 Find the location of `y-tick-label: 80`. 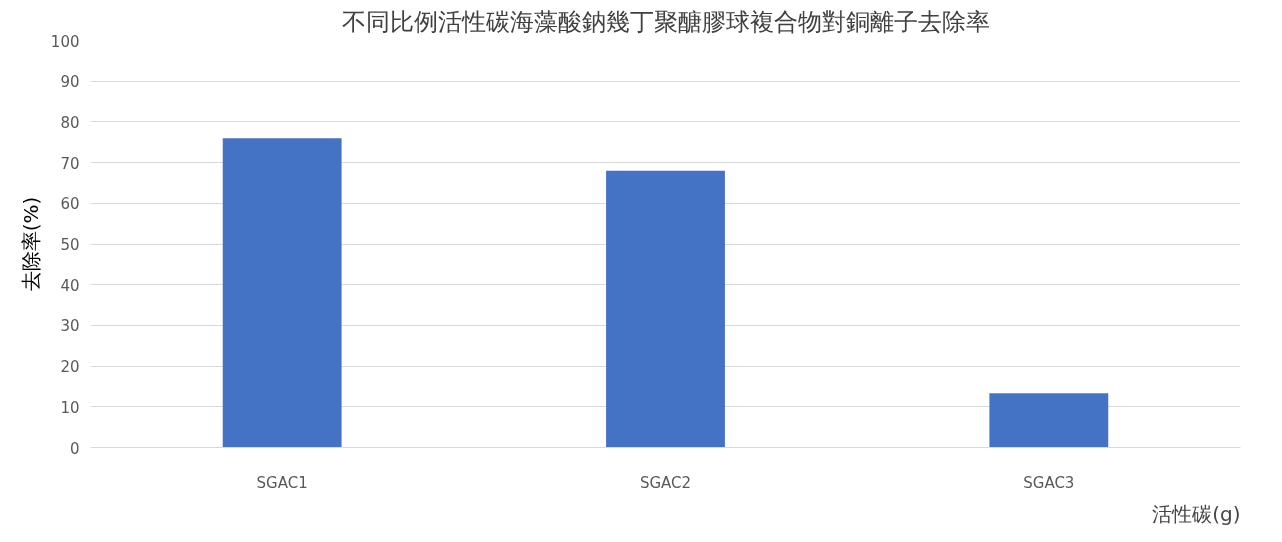

y-tick-label: 80 is located at coordinates (70, 122).